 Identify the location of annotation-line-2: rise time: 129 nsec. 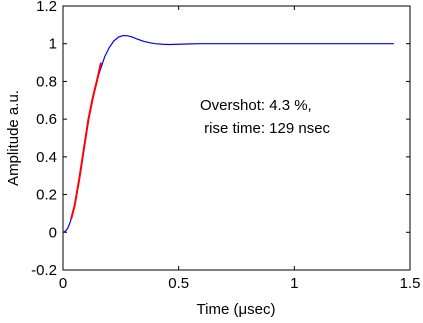
(265, 128).